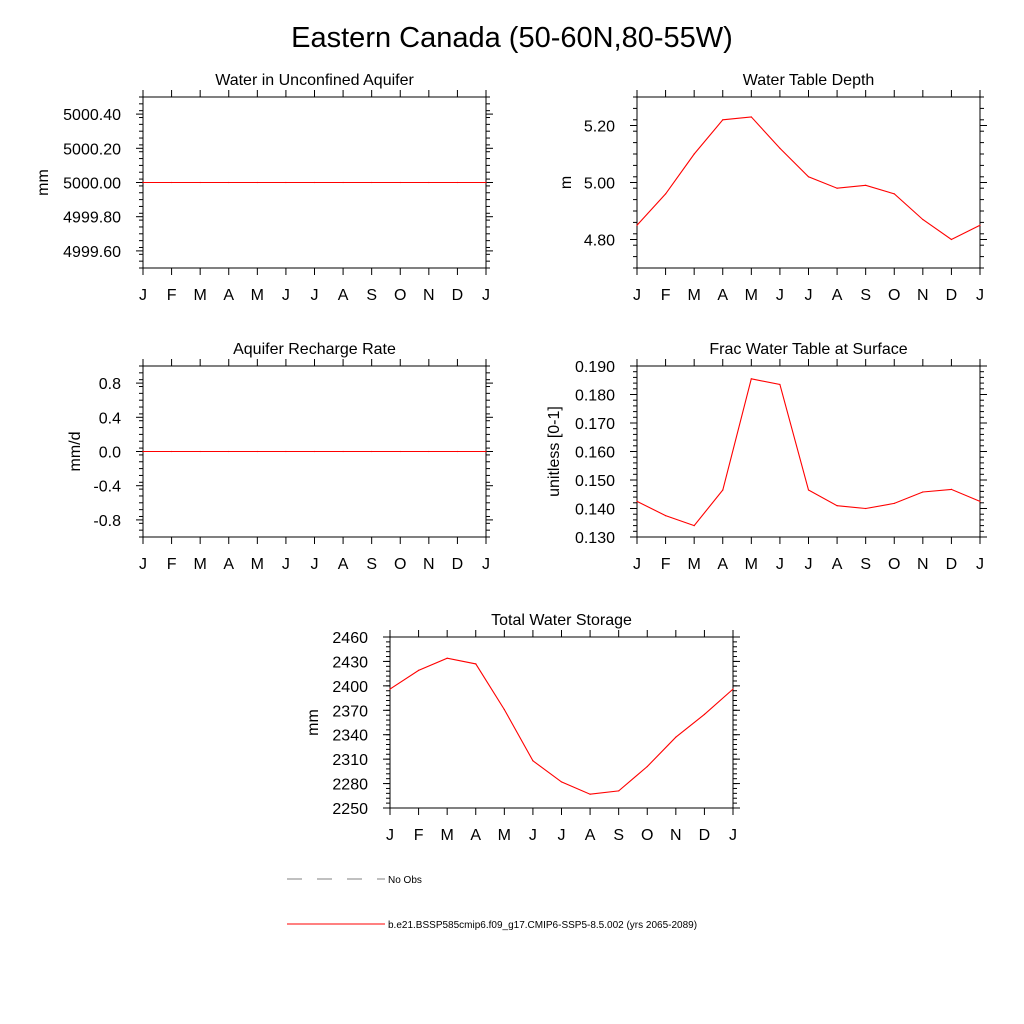 The width and height of the screenshot is (1024, 1024). I want to click on y-tick-label: 5000.20, so click(92, 149).